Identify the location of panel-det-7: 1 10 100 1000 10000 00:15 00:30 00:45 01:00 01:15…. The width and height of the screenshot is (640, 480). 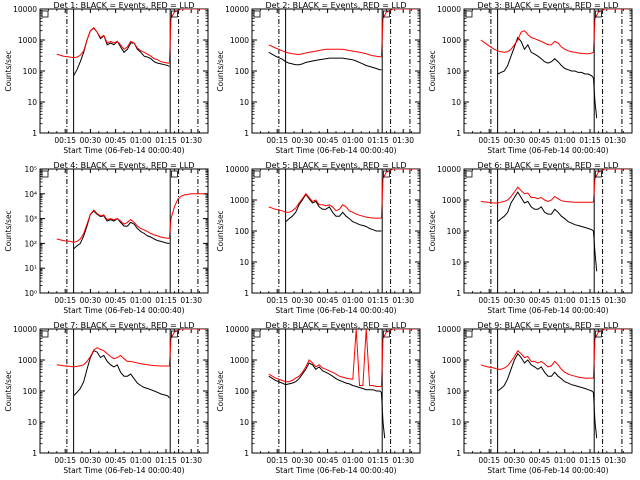
(106, 398).